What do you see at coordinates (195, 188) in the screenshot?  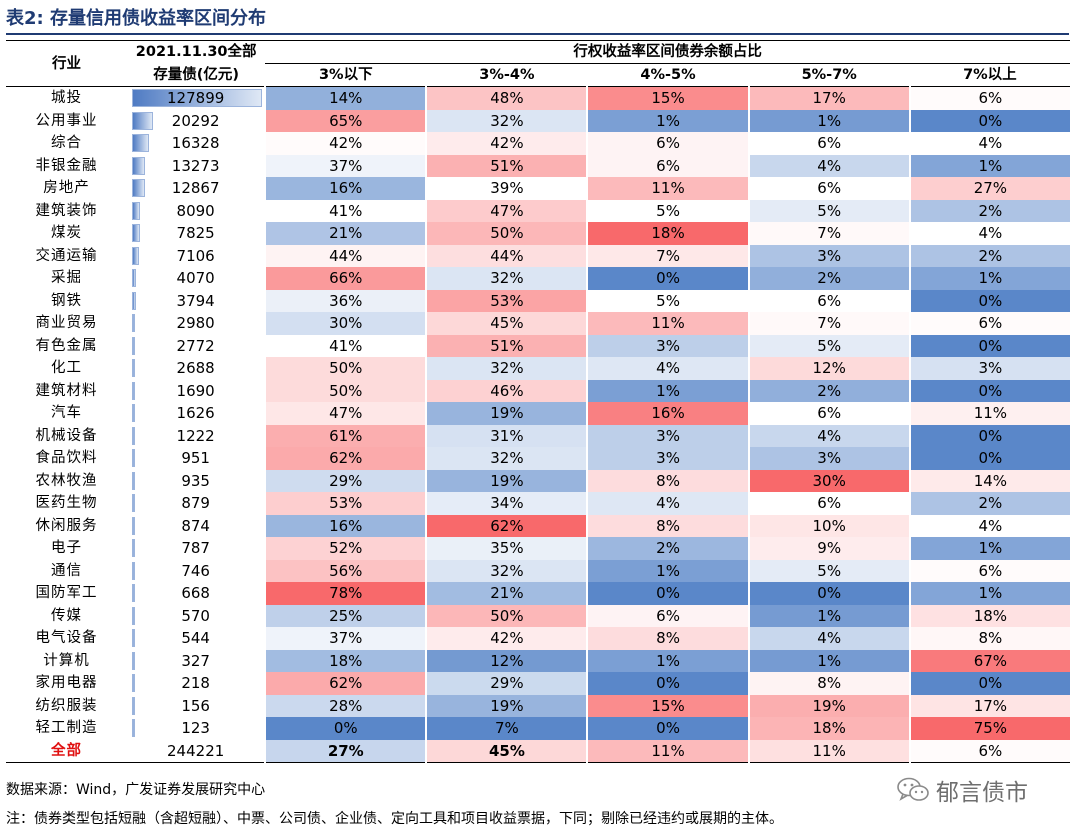 I see `amount-value: 12867` at bounding box center [195, 188].